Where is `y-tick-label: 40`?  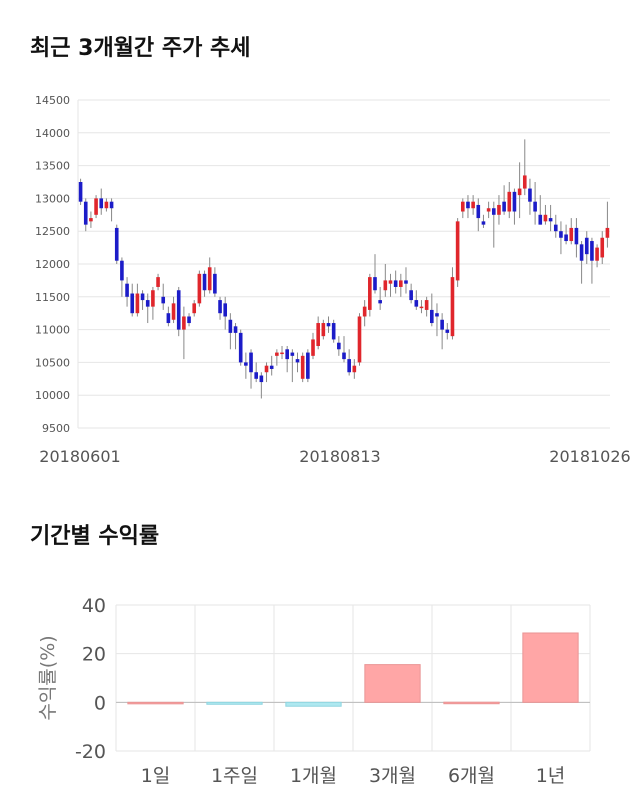
y-tick-label: 40 is located at coordinates (94, 606).